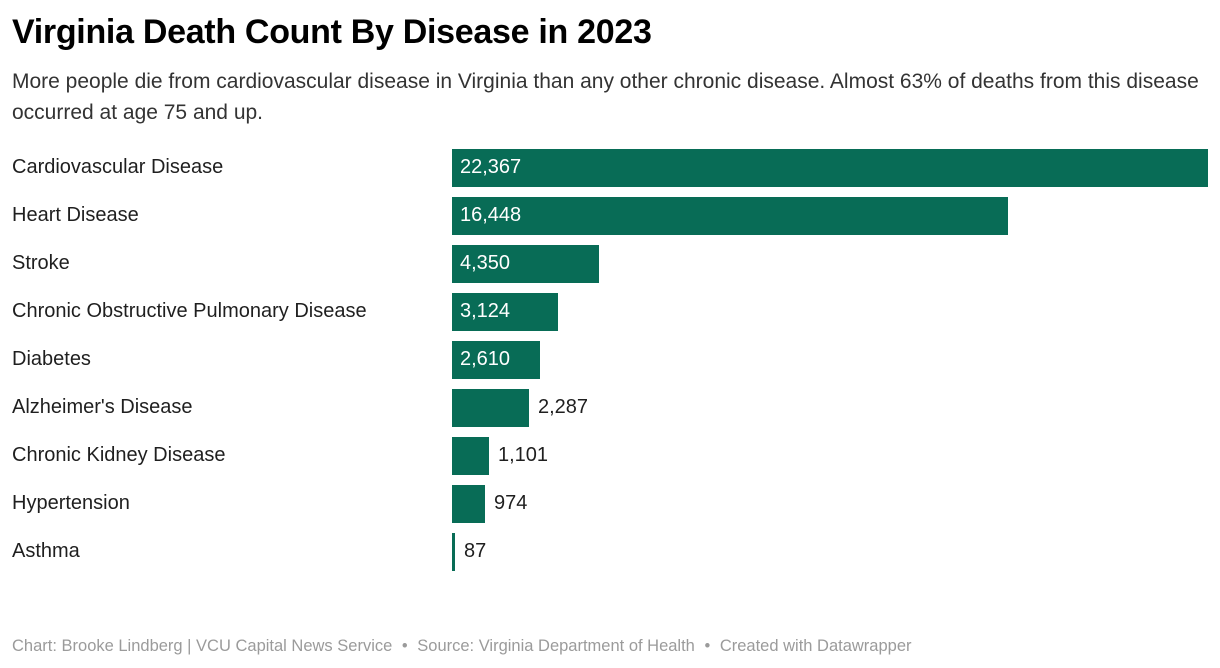 The image size is (1220, 668). I want to click on category-label: Hypertension, so click(71, 503).